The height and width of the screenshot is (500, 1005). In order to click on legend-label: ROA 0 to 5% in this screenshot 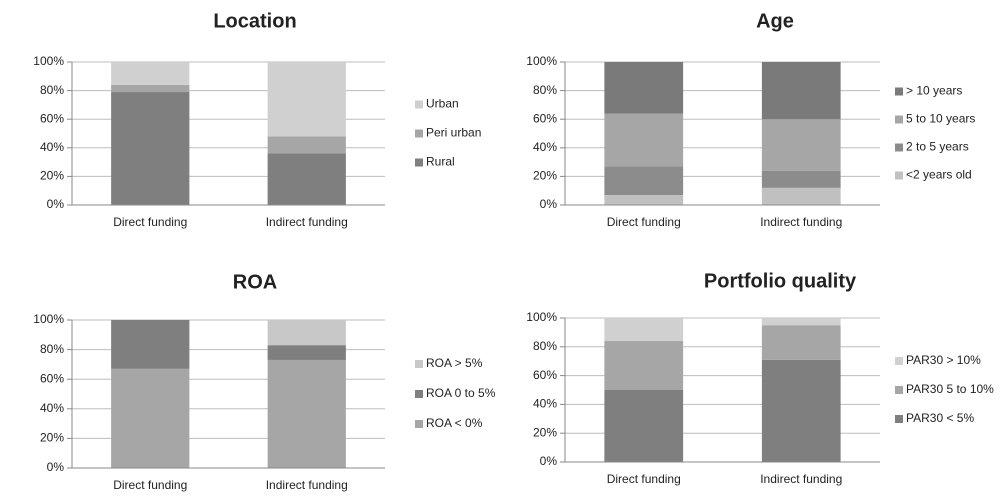, I will do `click(461, 393)`.